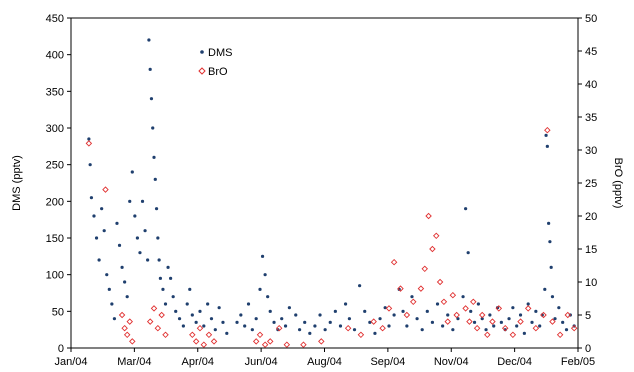 This screenshot has width=634, height=372. What do you see at coordinates (591, 283) in the screenshot?
I see `y2-tick-label: 10` at bounding box center [591, 283].